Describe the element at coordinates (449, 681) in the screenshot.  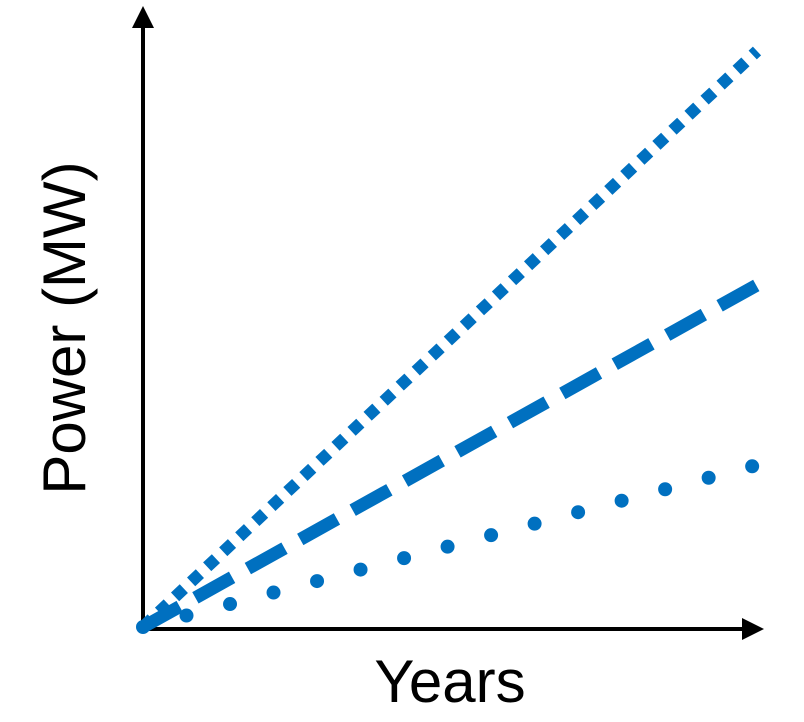
I see `x-axis-title: Years` at that location.